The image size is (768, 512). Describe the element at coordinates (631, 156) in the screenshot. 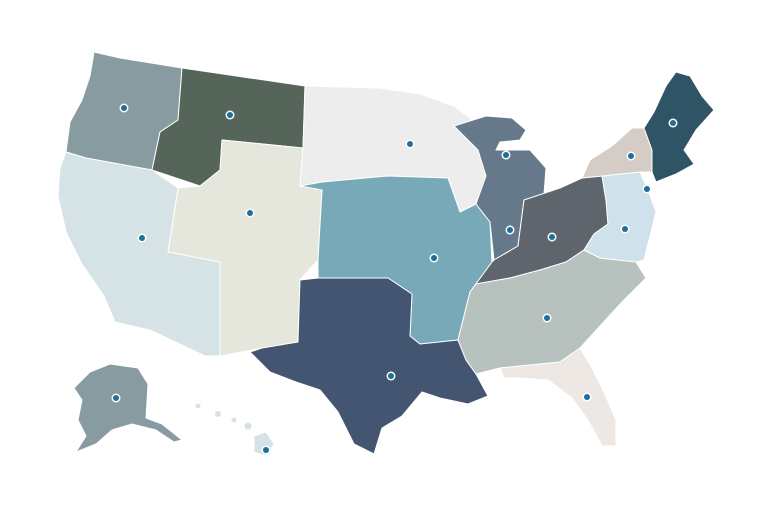

I see `marker-new-york` at that location.